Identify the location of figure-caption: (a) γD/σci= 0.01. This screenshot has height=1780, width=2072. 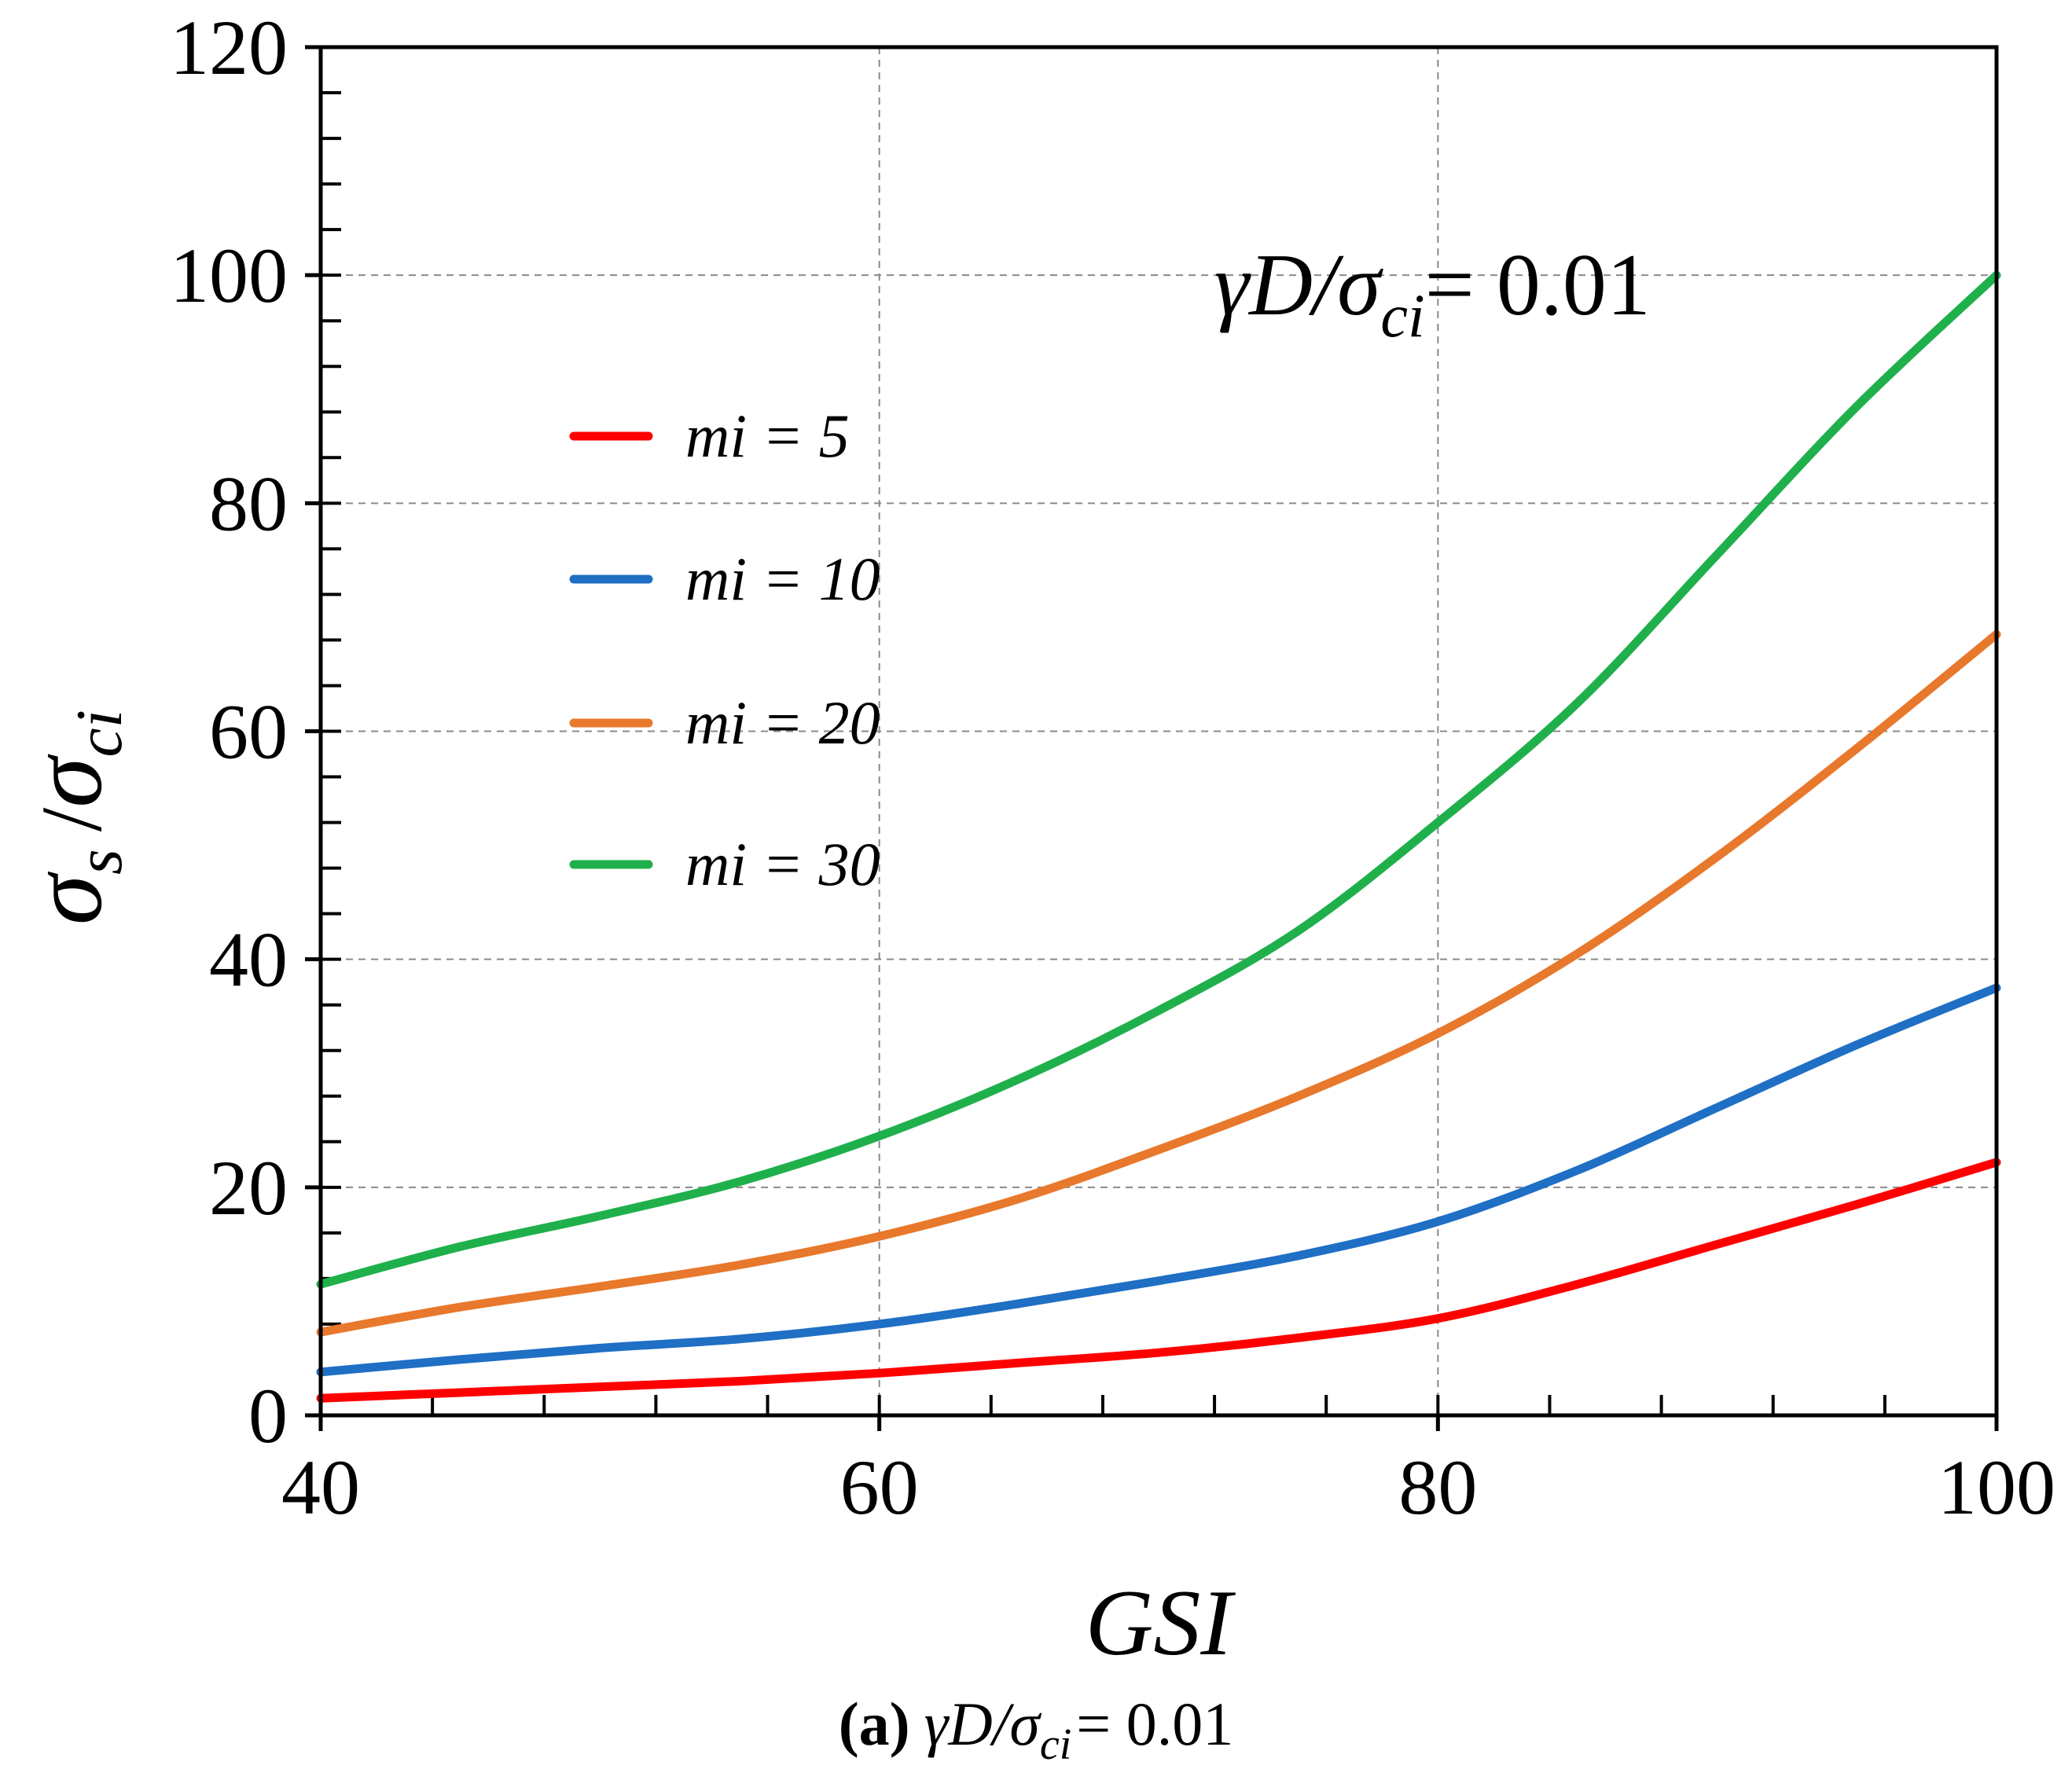
(1036, 1730).